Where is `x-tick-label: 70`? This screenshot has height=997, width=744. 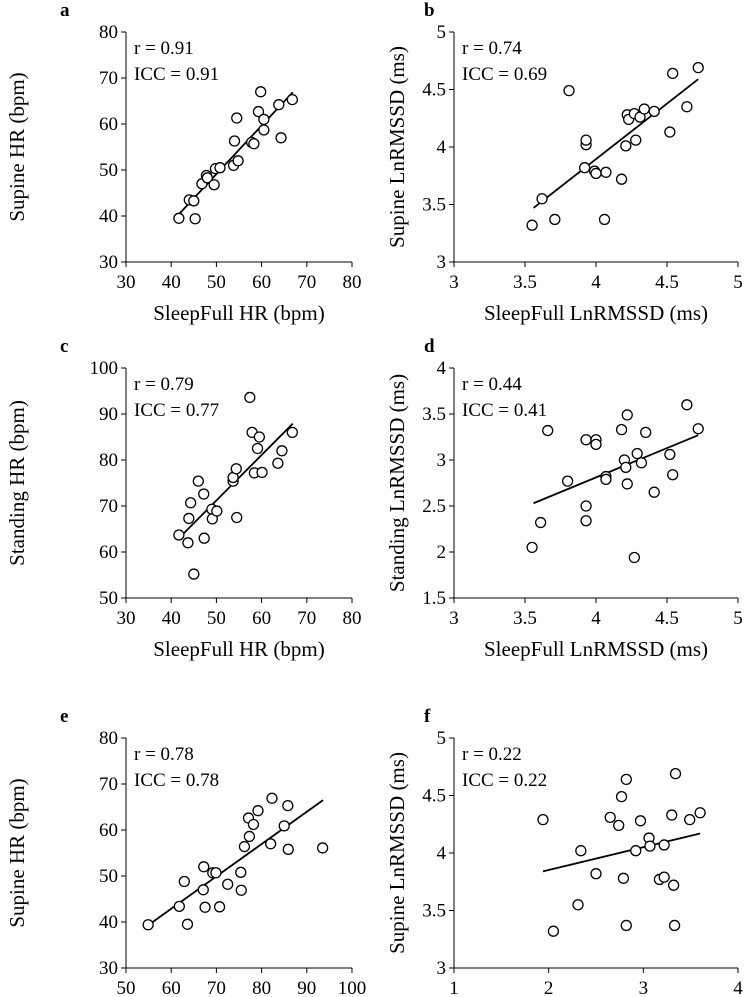 x-tick-label: 70 is located at coordinates (306, 618).